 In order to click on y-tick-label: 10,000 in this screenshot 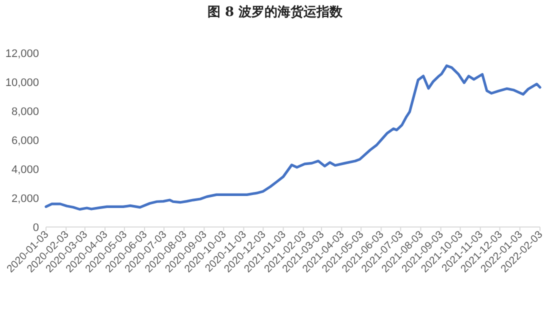, I will do `click(22, 82)`.